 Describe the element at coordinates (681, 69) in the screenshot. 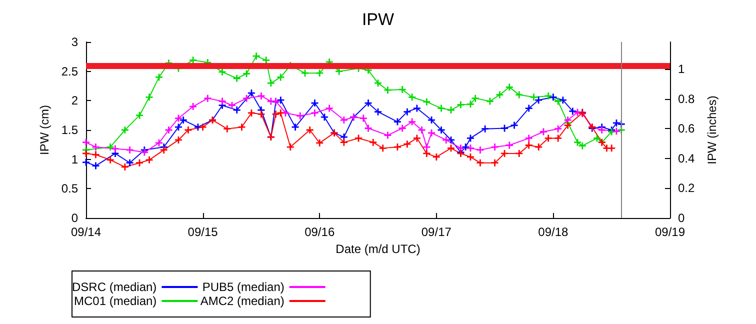

I see `y2-tick-label: 1` at that location.